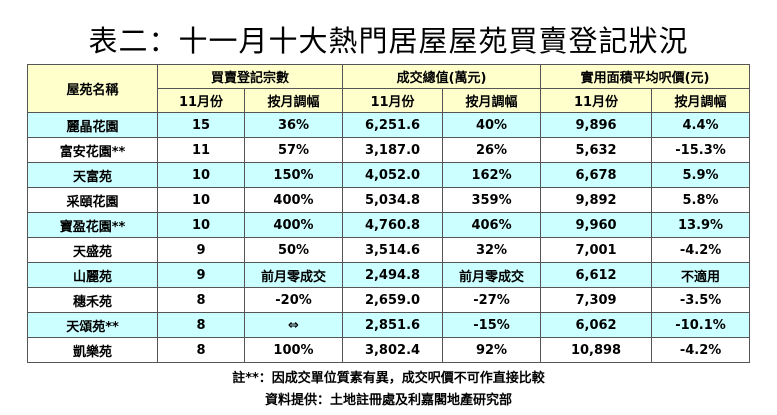  I want to click on table-row: 天富苑 10 150% 4,052.0 162% 6,678 5.9%, so click(389, 175).